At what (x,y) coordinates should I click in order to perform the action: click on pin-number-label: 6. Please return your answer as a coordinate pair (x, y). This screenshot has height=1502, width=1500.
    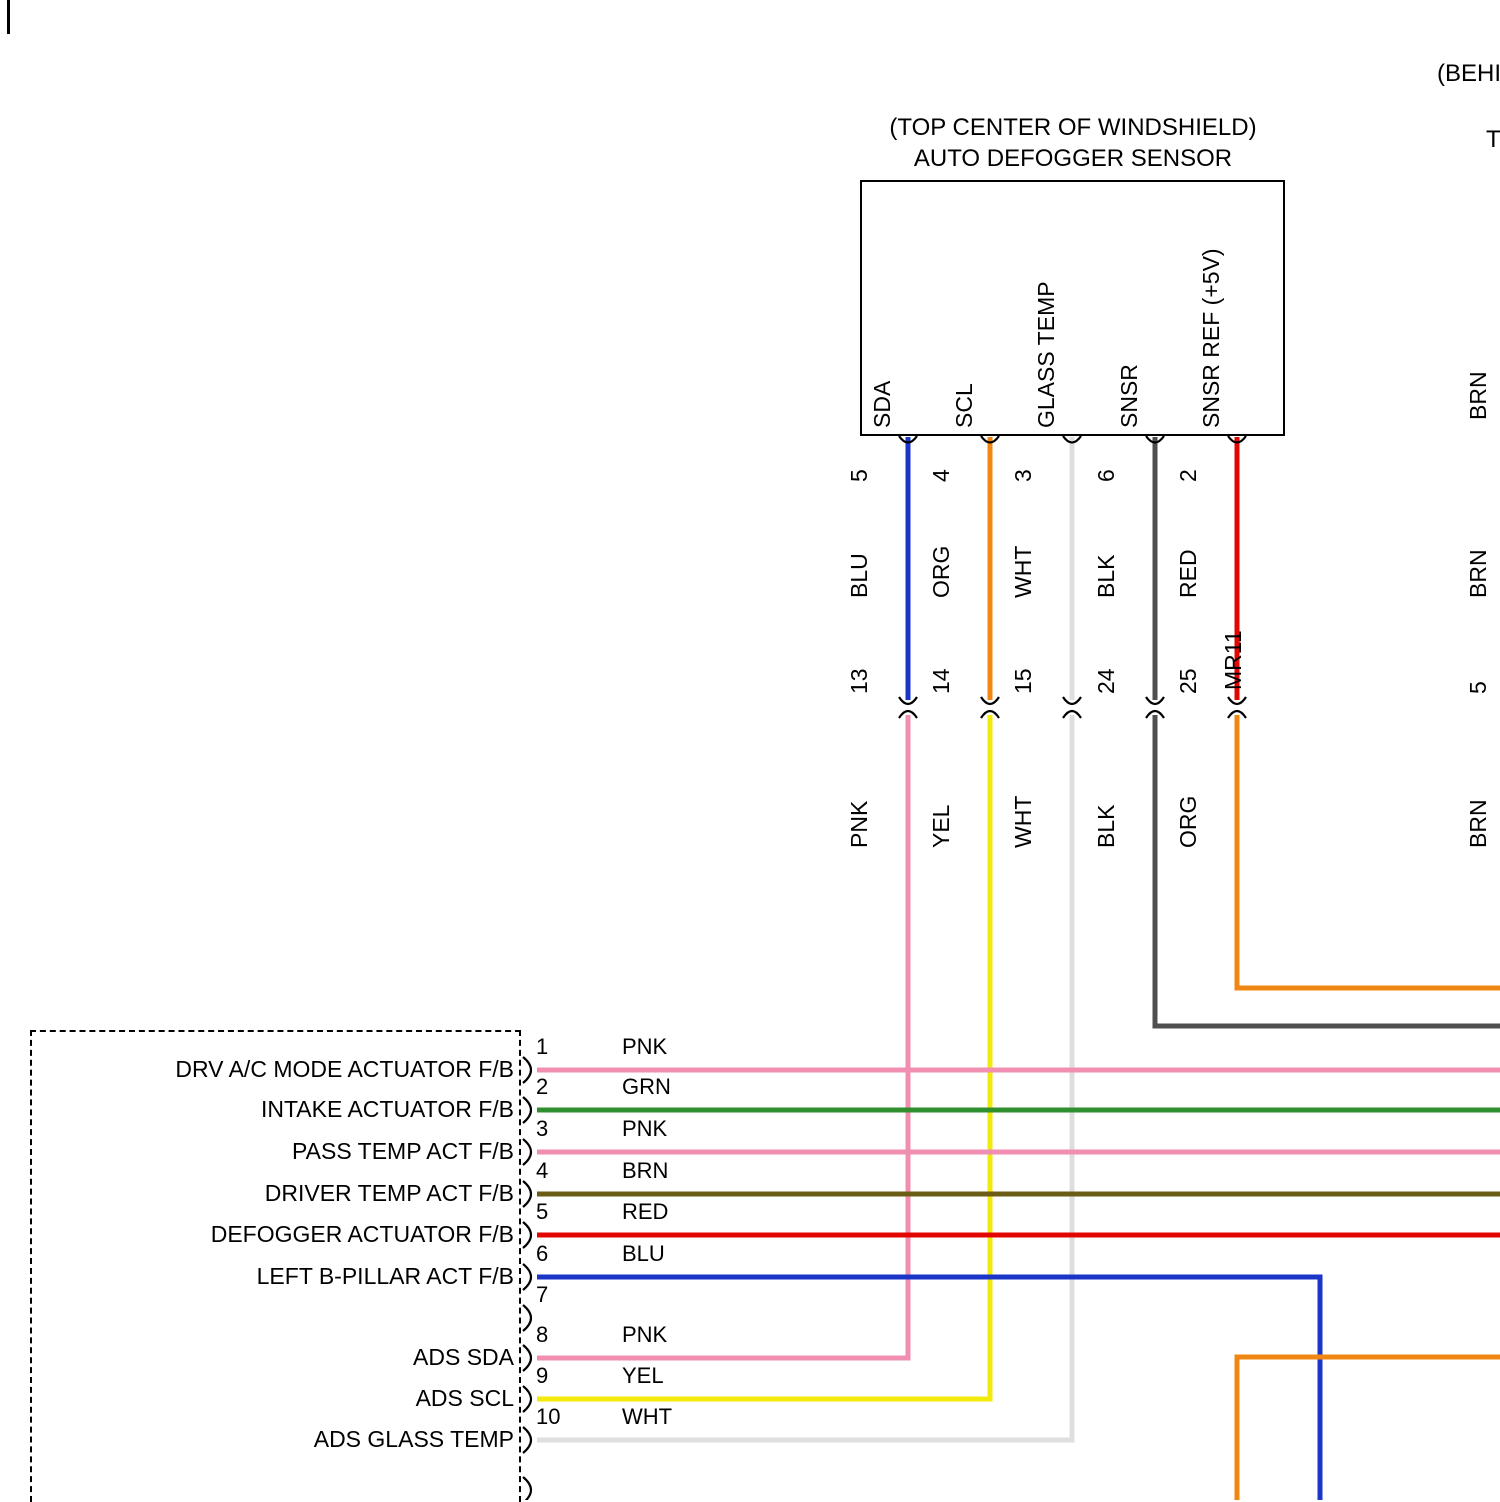
    Looking at the image, I should click on (1106, 475).